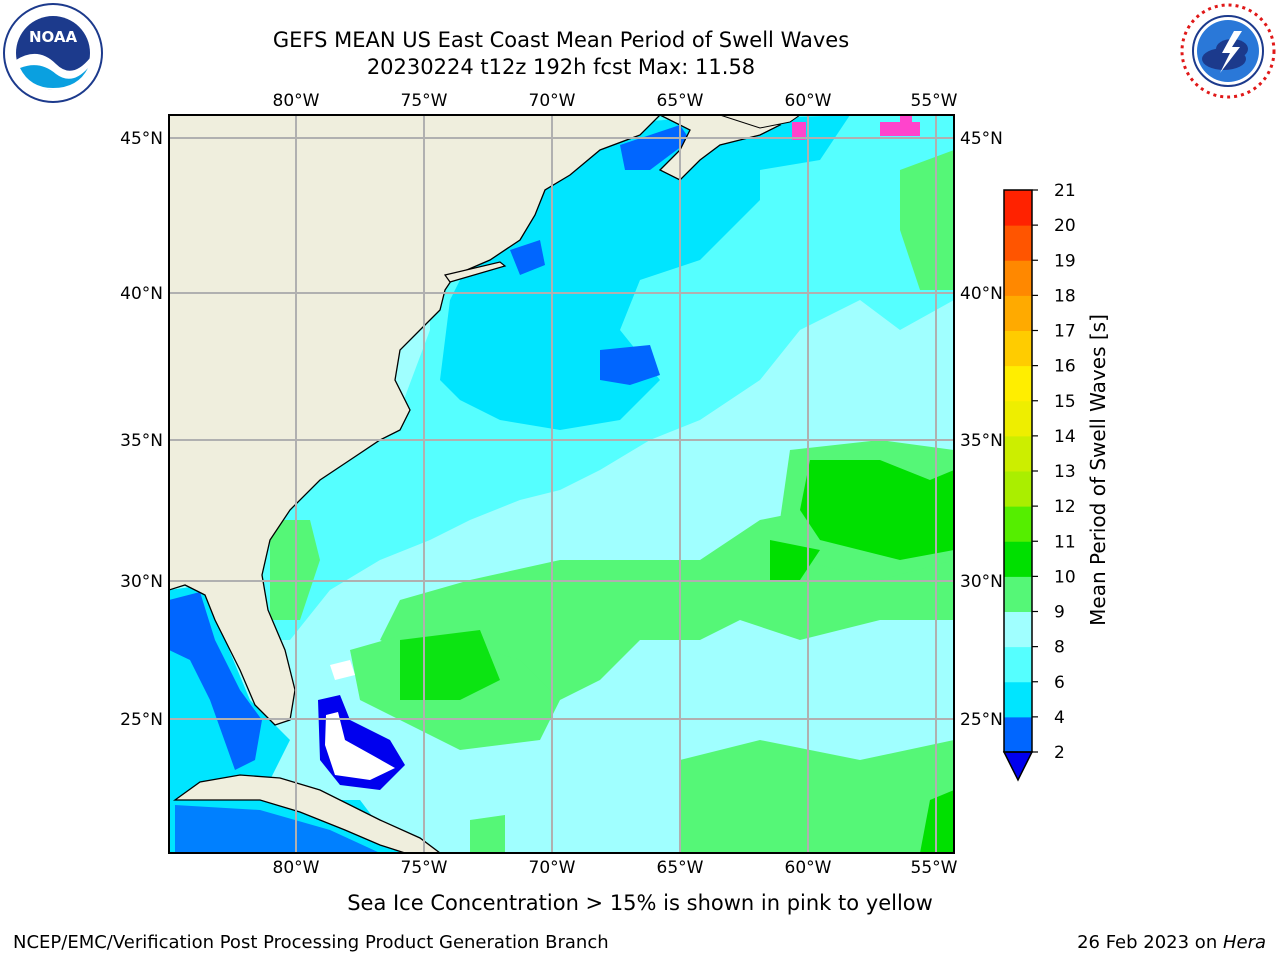 Image resolution: width=1280 pixels, height=960 pixels. Describe the element at coordinates (1065, 437) in the screenshot. I see `colorbar-tick-label: 14` at that location.